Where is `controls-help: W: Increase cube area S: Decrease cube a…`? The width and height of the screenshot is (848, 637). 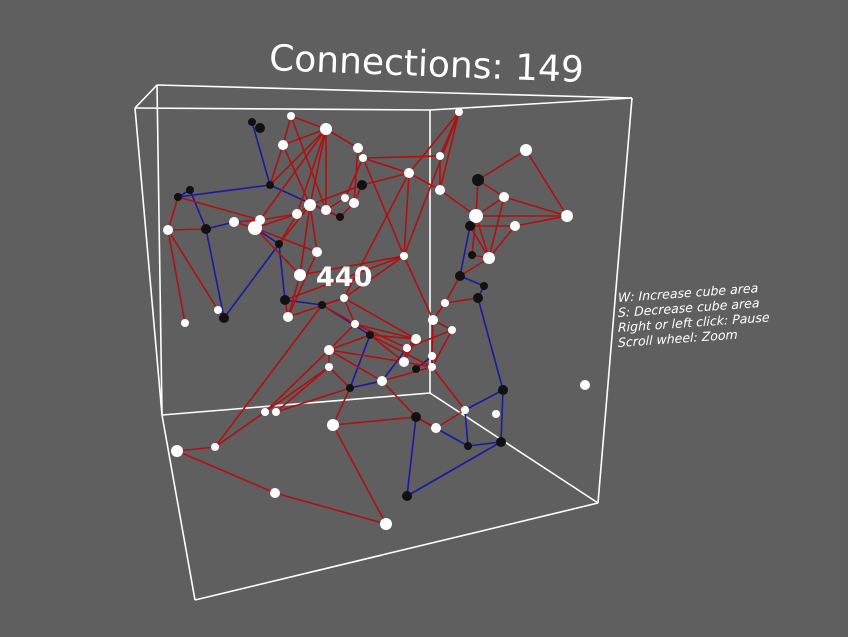 controls-help: W: Increase cube area S: Decrease cube a… is located at coordinates (694, 314).